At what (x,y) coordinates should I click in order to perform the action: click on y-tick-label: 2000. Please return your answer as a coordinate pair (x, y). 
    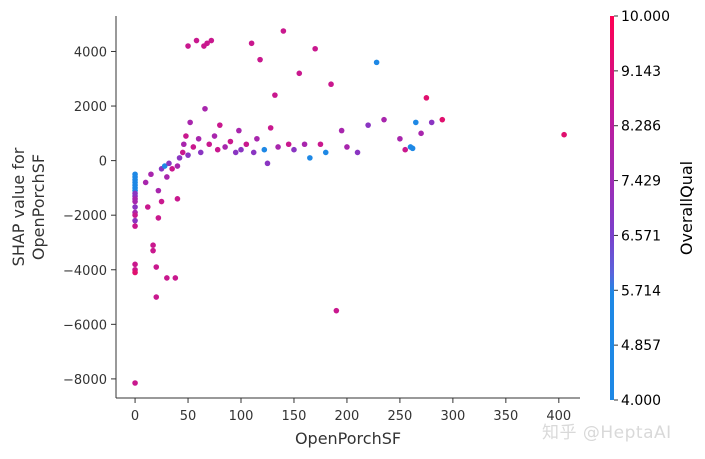
    Looking at the image, I should click on (90, 107).